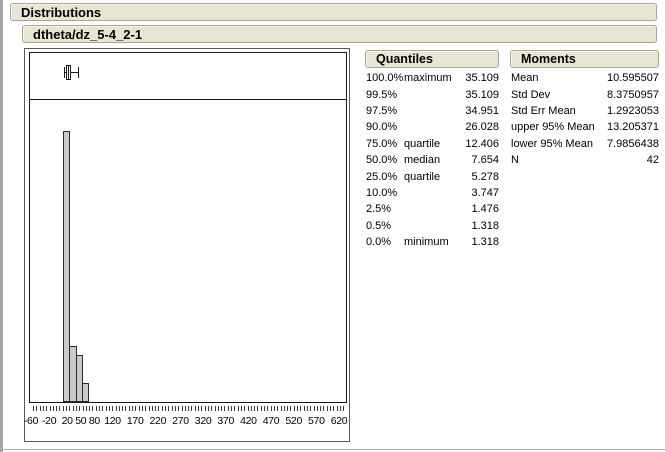 This screenshot has width=665, height=452. Describe the element at coordinates (379, 225) in the screenshot. I see `quantile-pct: 0.5%` at that location.